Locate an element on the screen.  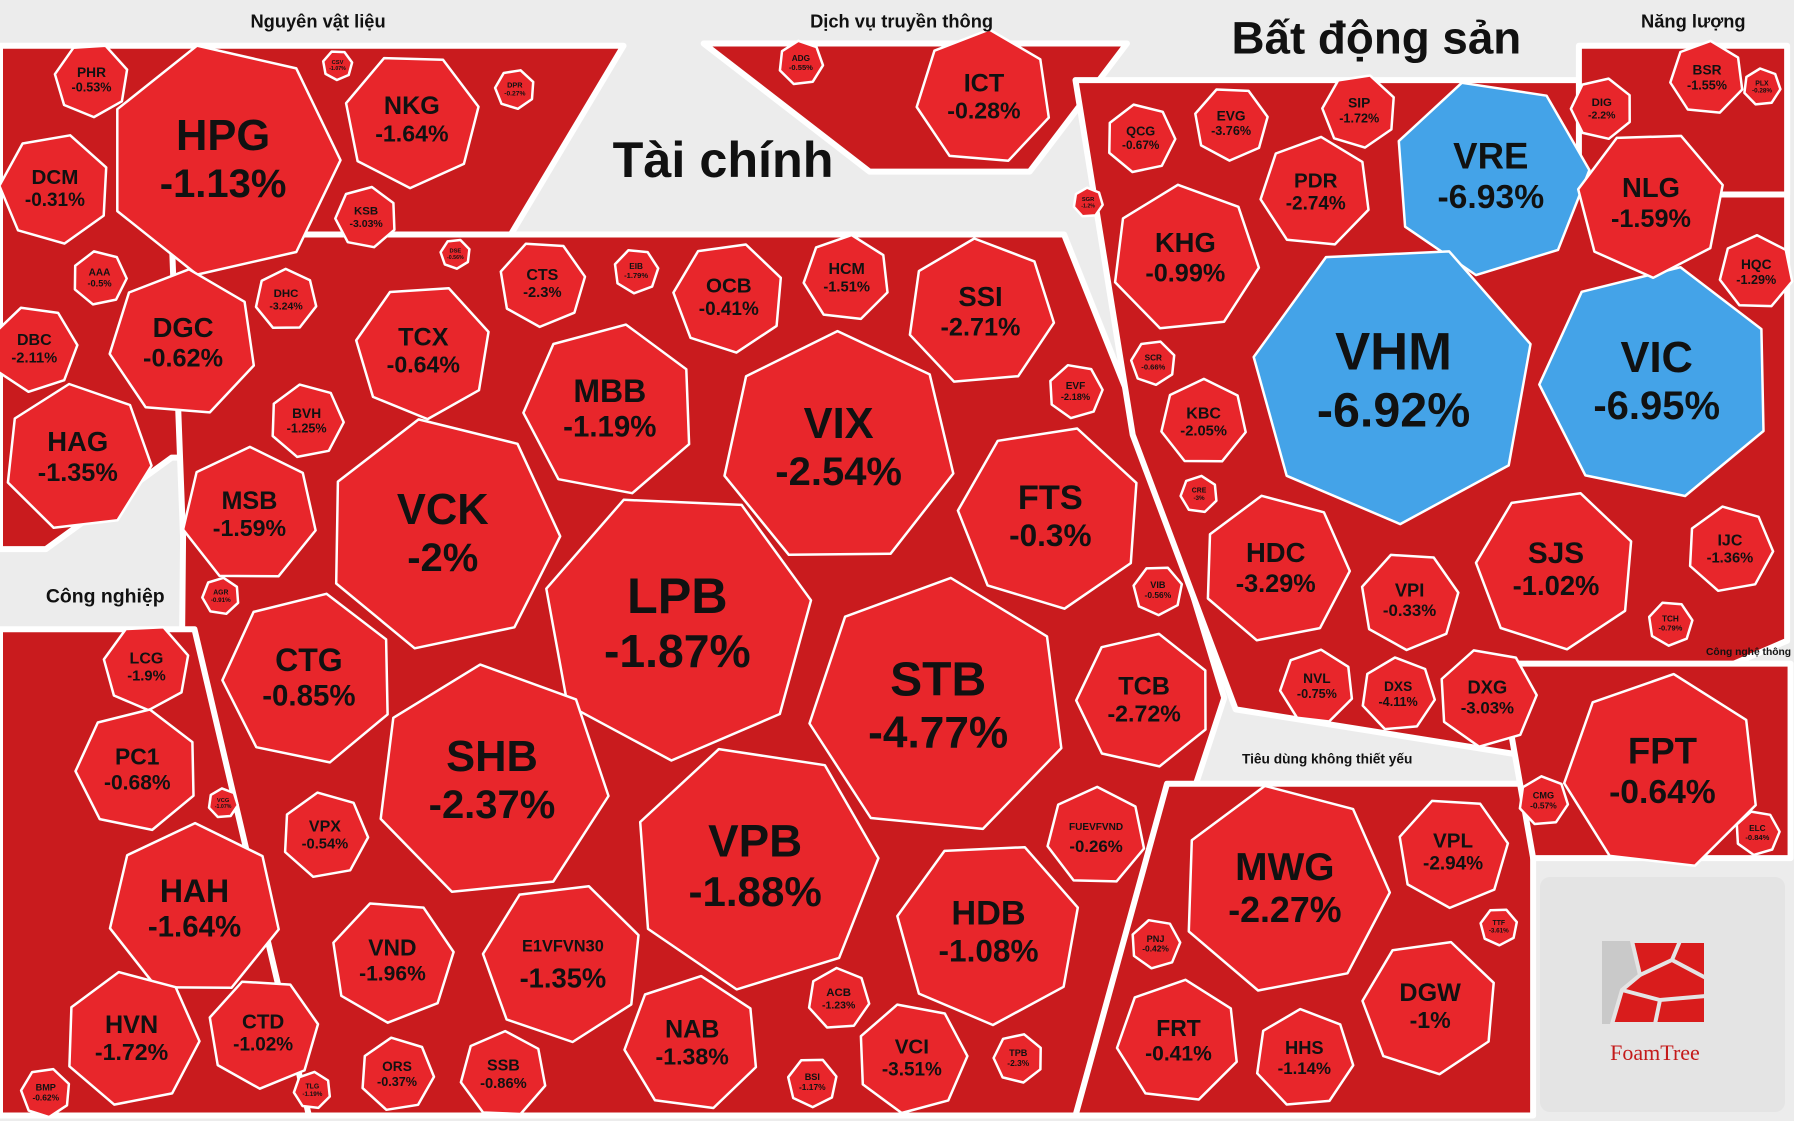
stock-ticker: NLG is located at coordinates (1651, 187).